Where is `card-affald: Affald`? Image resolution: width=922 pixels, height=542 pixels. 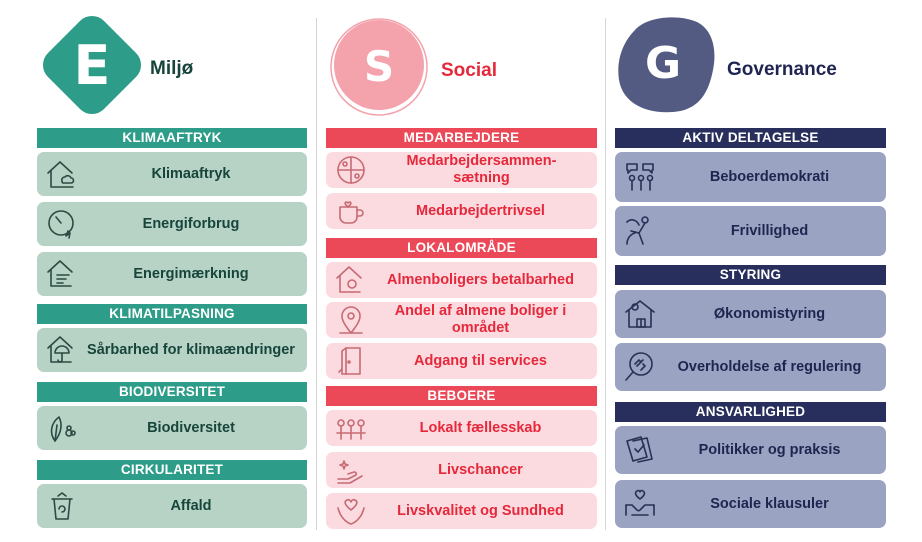 card-affald: Affald is located at coordinates (172, 506).